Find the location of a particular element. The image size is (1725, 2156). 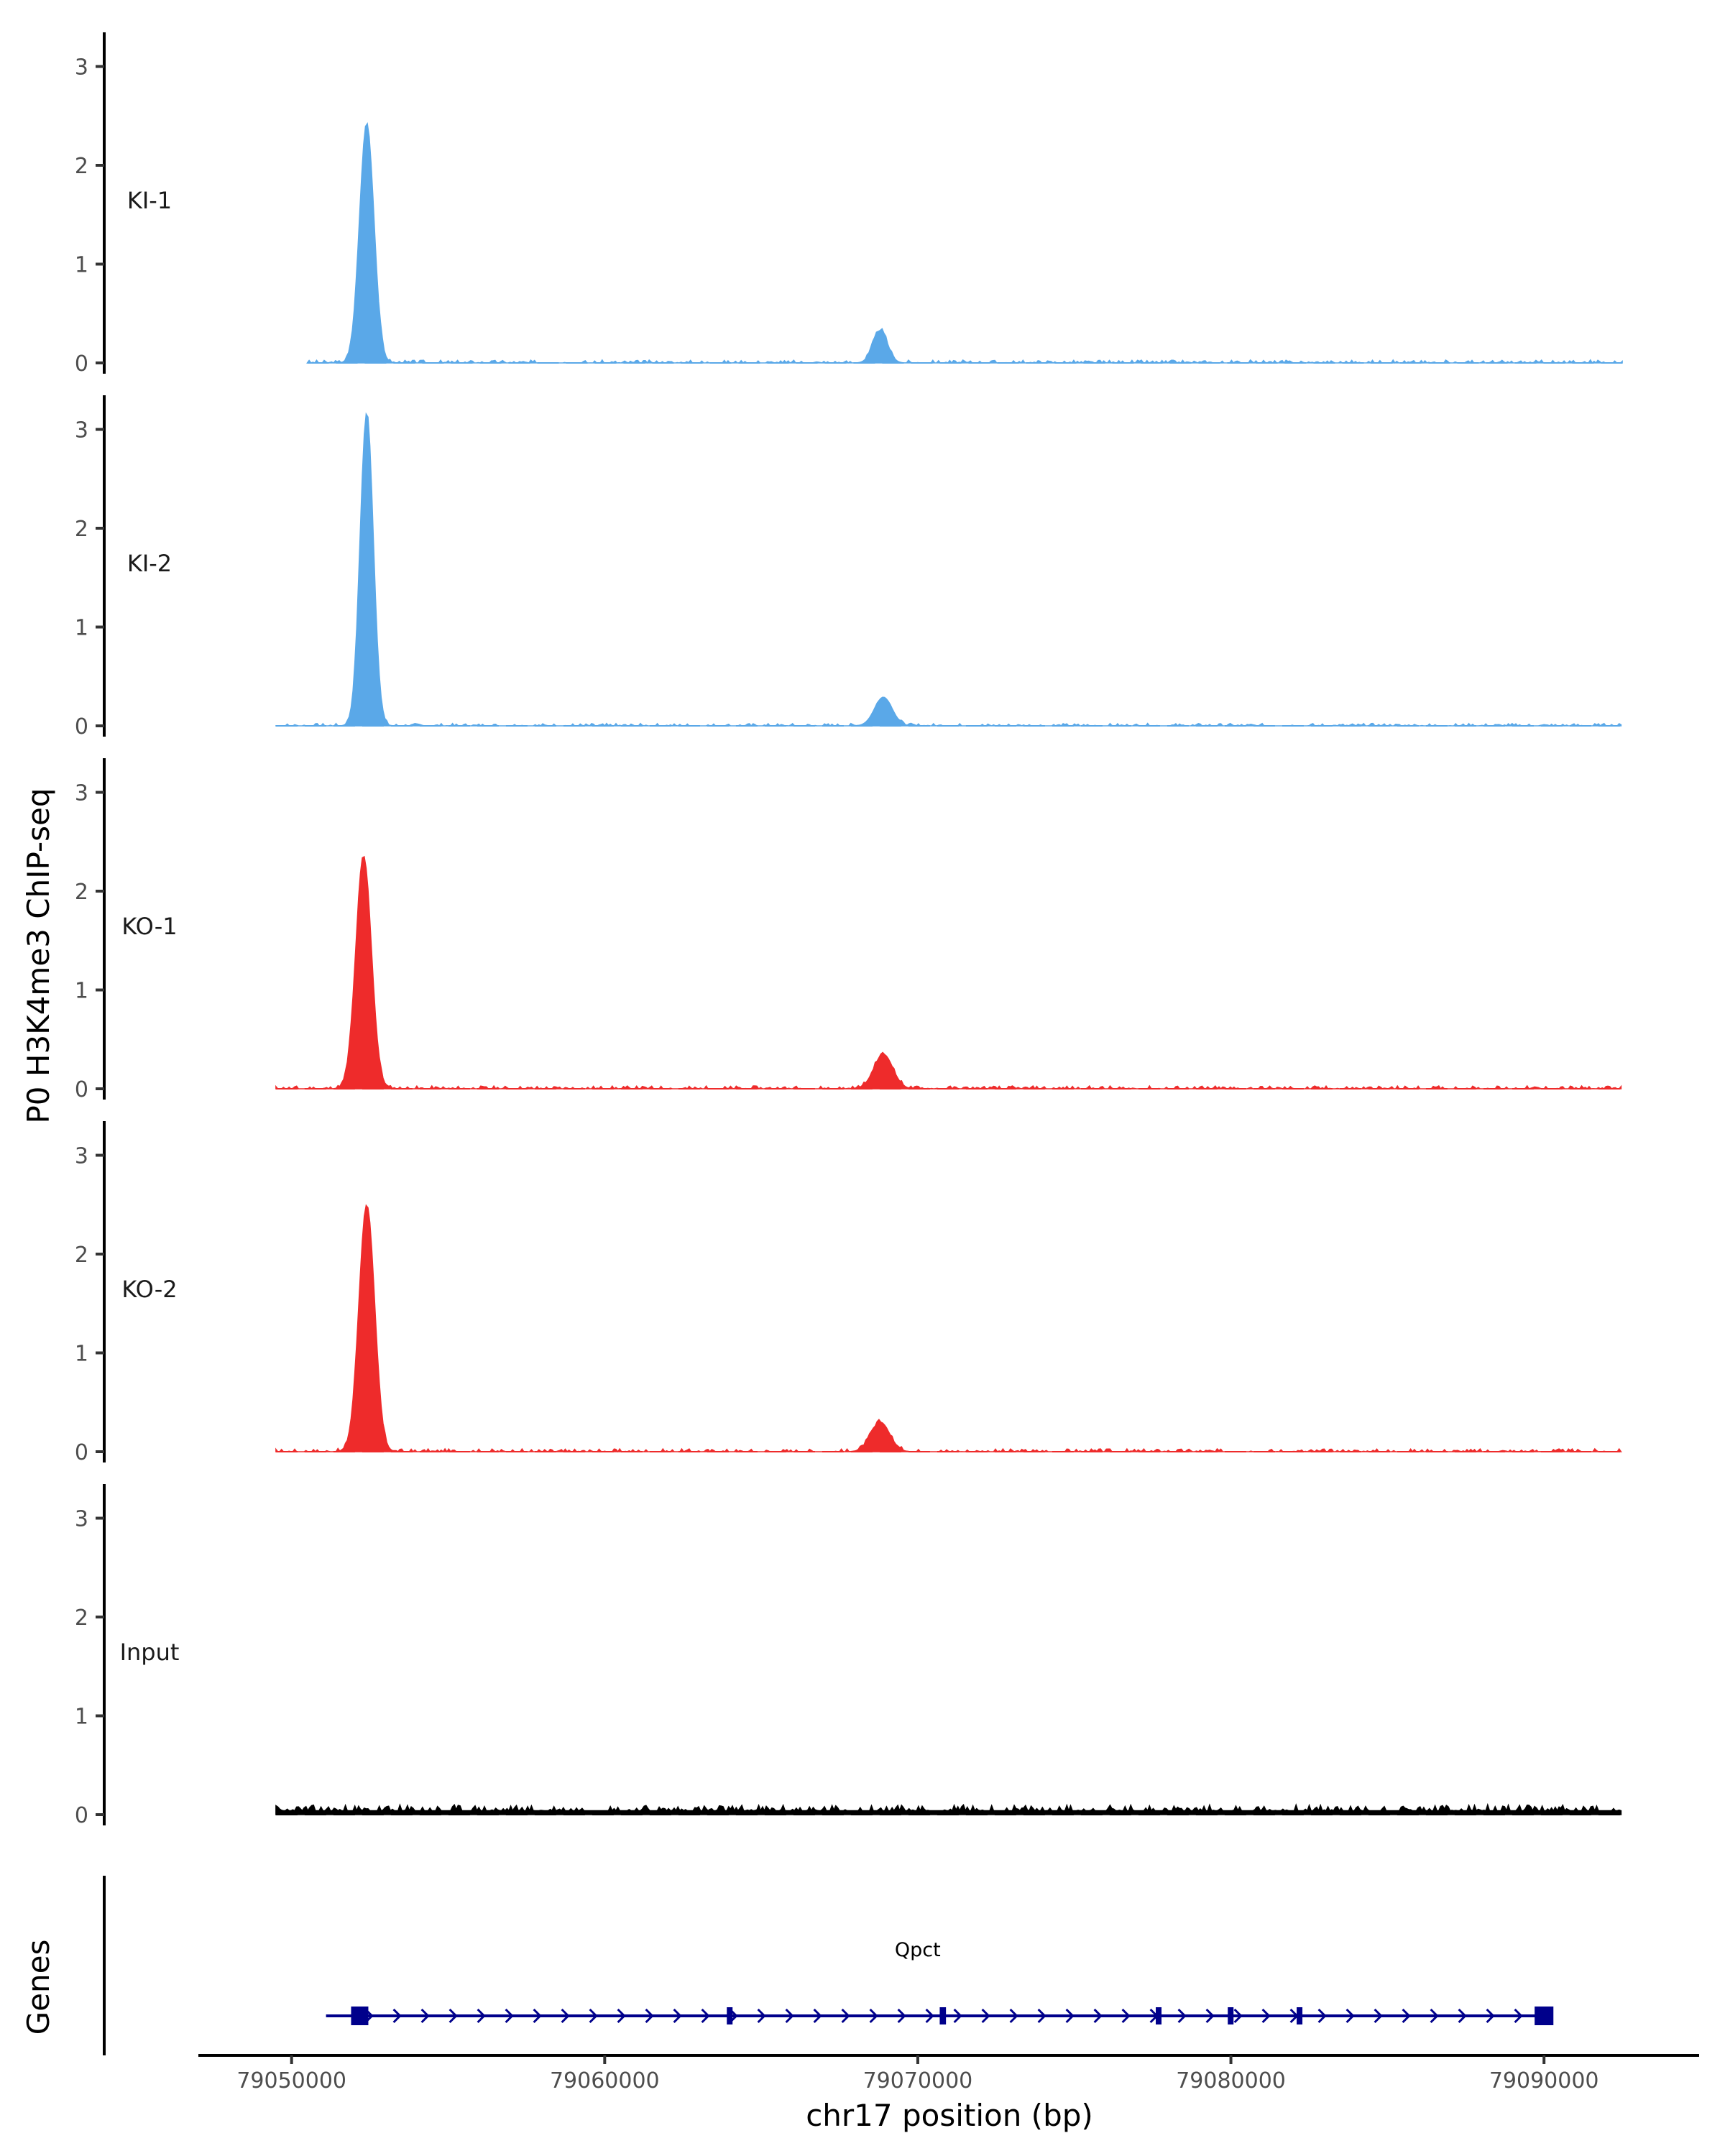

x-tick-label: 79060000 is located at coordinates (605, 2080).